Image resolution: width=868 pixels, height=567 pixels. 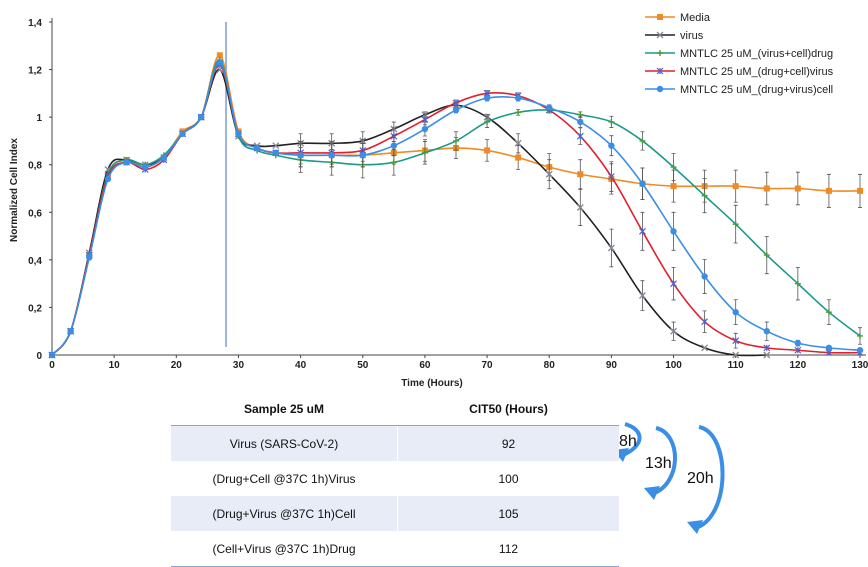 What do you see at coordinates (284, 549) in the screenshot?
I see `sample-cell: (Cell+Virus @37C 1h)Drug` at bounding box center [284, 549].